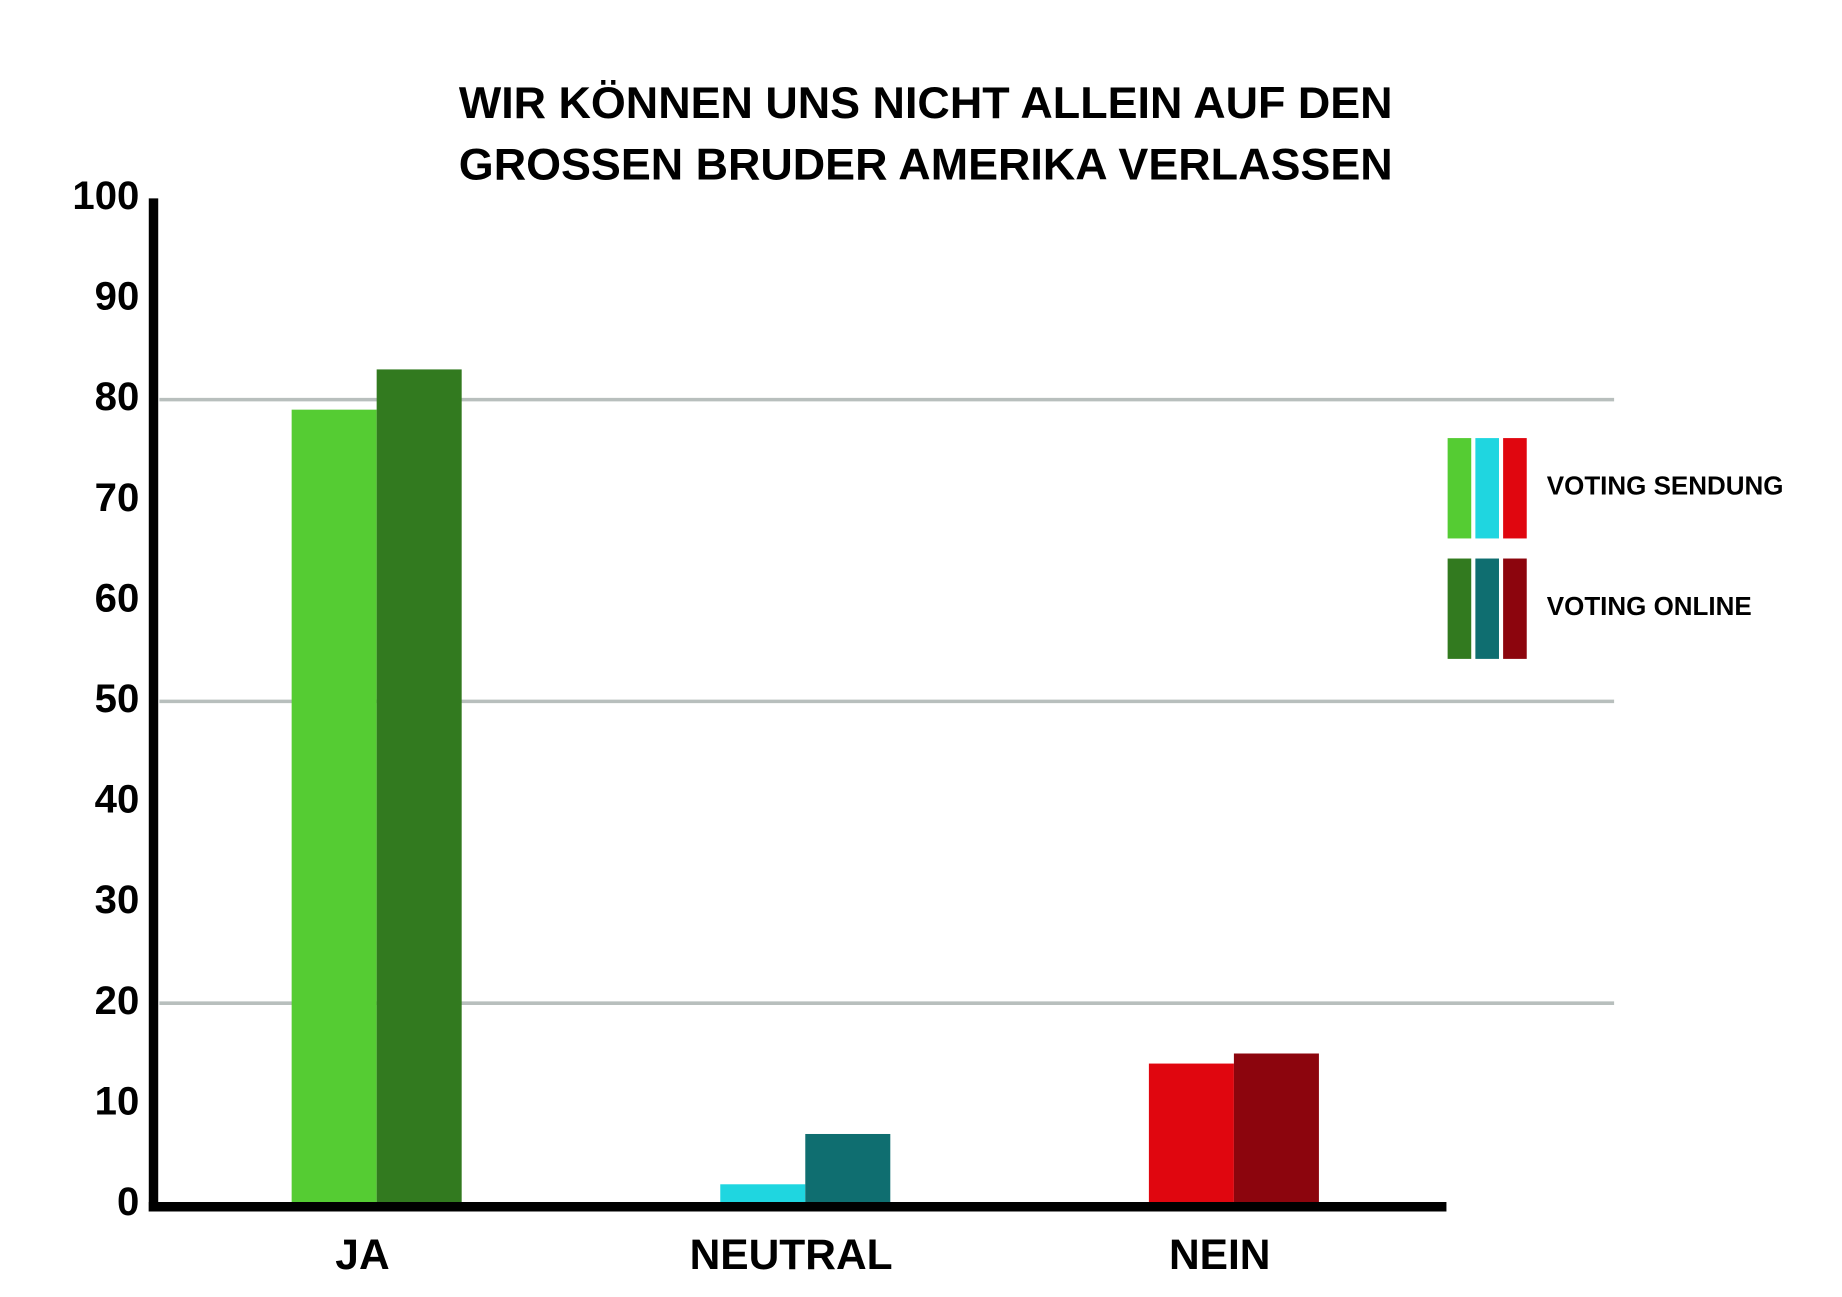 The image size is (1842, 1297). What do you see at coordinates (117, 497) in the screenshot?
I see `y-tick-label: 70` at bounding box center [117, 497].